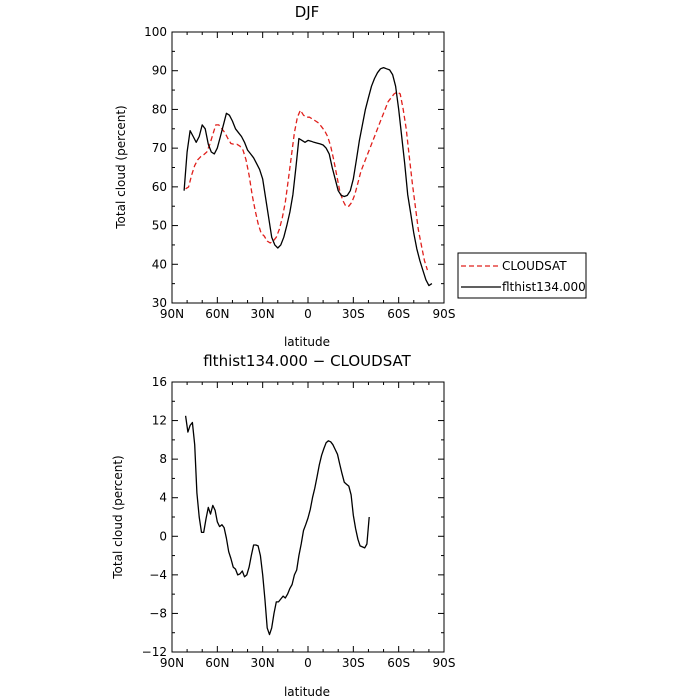 This screenshot has height=700, width=700. What do you see at coordinates (159, 226) in the screenshot?
I see `y-tick-label: 50` at bounding box center [159, 226].